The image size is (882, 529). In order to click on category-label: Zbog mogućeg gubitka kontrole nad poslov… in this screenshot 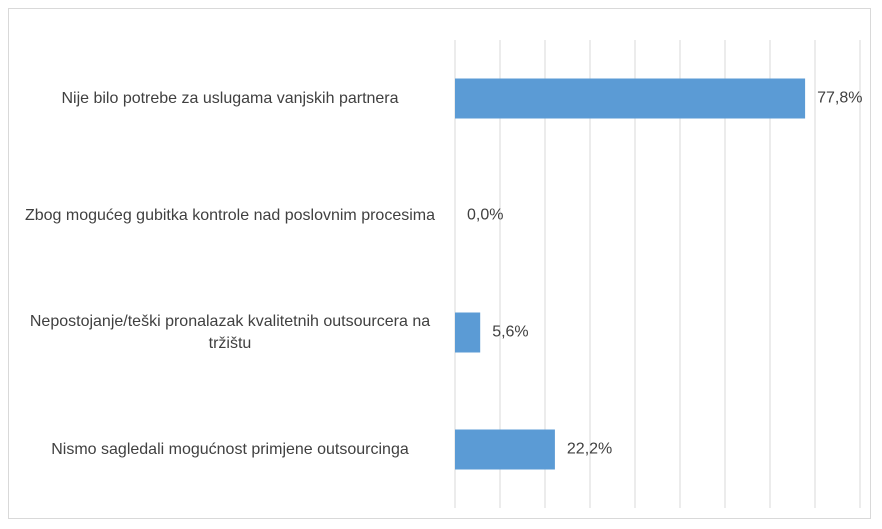, I will do `click(229, 215)`.